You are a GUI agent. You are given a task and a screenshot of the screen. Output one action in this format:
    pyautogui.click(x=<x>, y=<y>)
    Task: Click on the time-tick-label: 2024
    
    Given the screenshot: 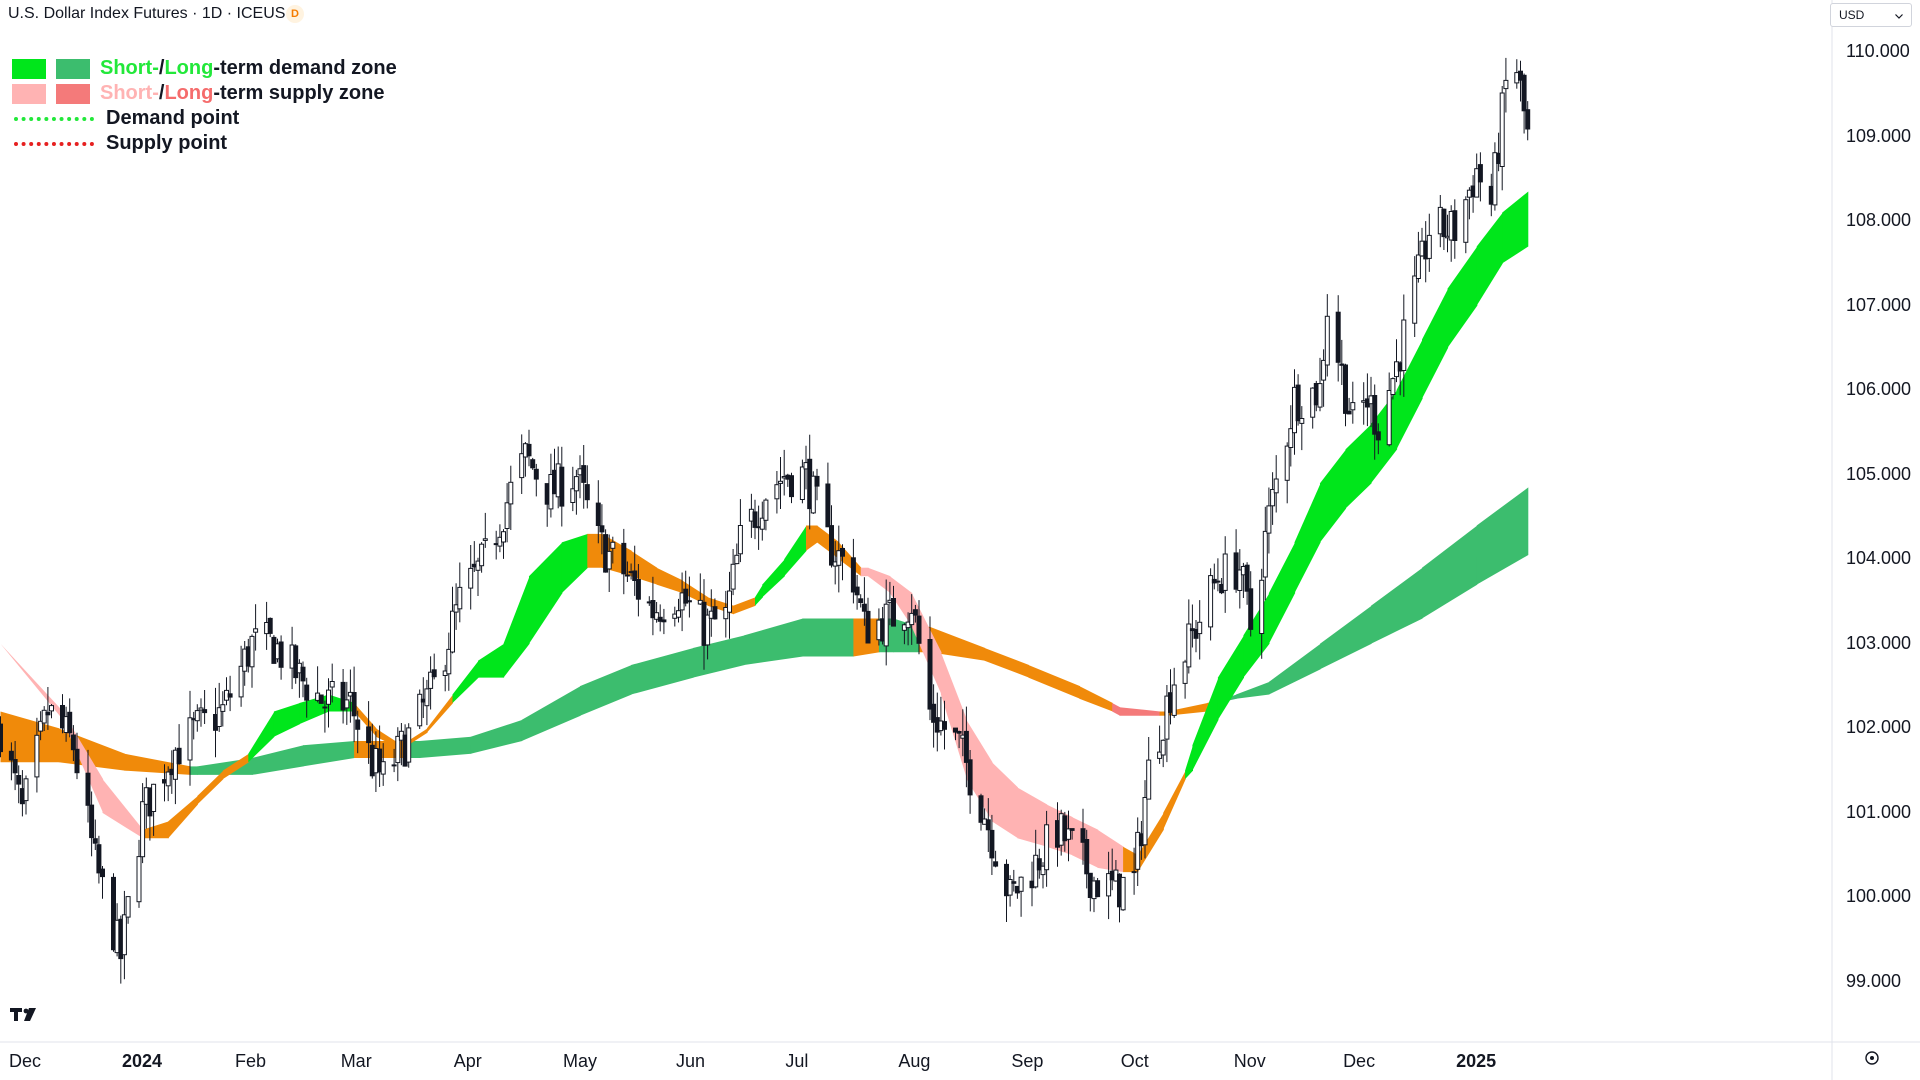 What is the action you would take?
    pyautogui.click(x=142, y=1061)
    